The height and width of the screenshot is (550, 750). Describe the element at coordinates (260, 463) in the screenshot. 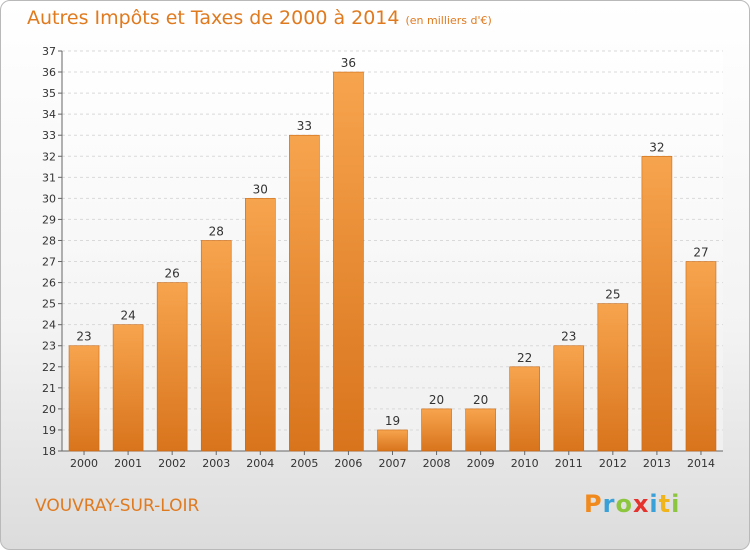

I see `x-tick-label-2004: 2004` at that location.